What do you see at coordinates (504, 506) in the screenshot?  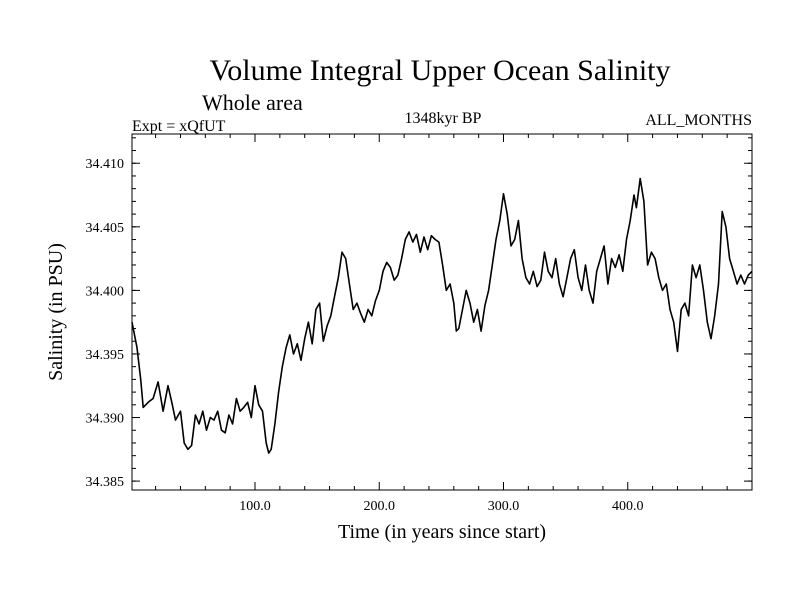 I see `x-tick-label: 300.0` at bounding box center [504, 506].